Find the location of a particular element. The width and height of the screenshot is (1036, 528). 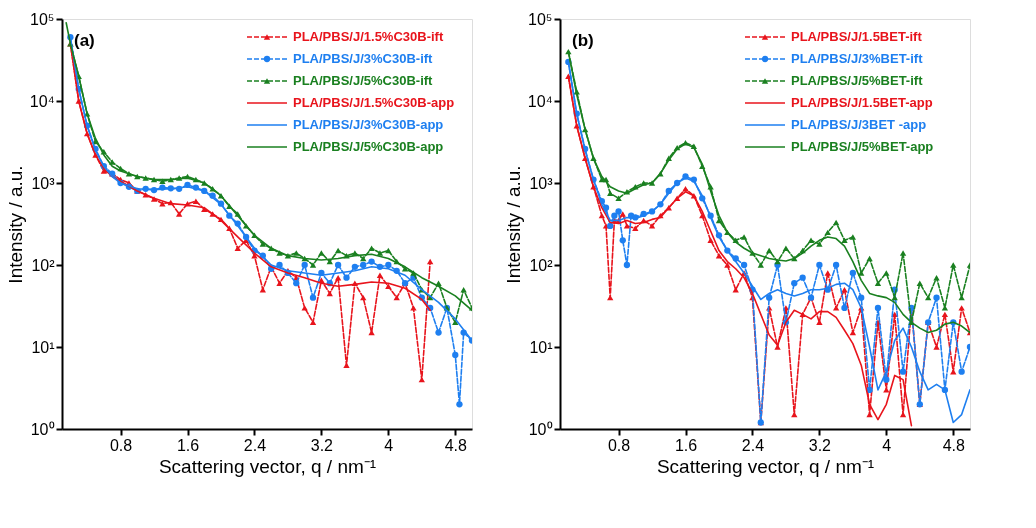

annotation: (a) is located at coordinates (84, 40).